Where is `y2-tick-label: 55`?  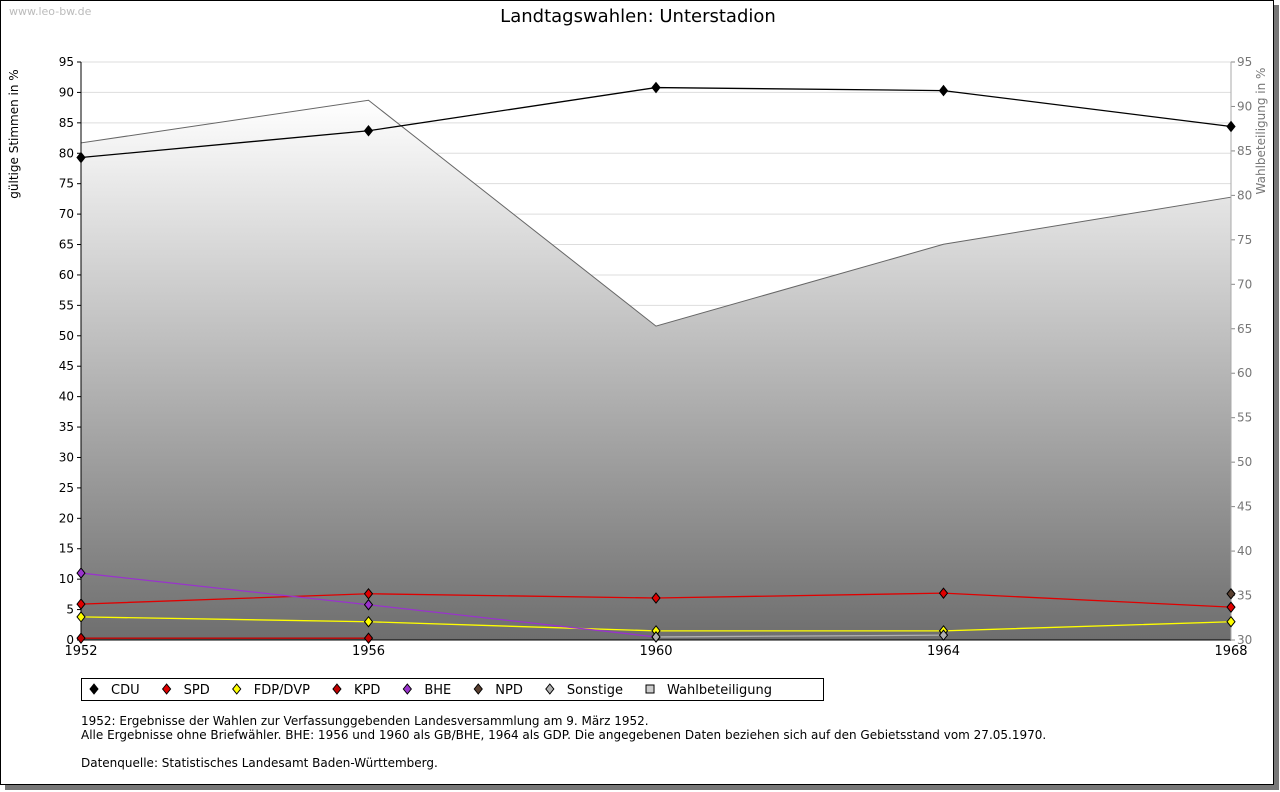 y2-tick-label: 55 is located at coordinates (1244, 418).